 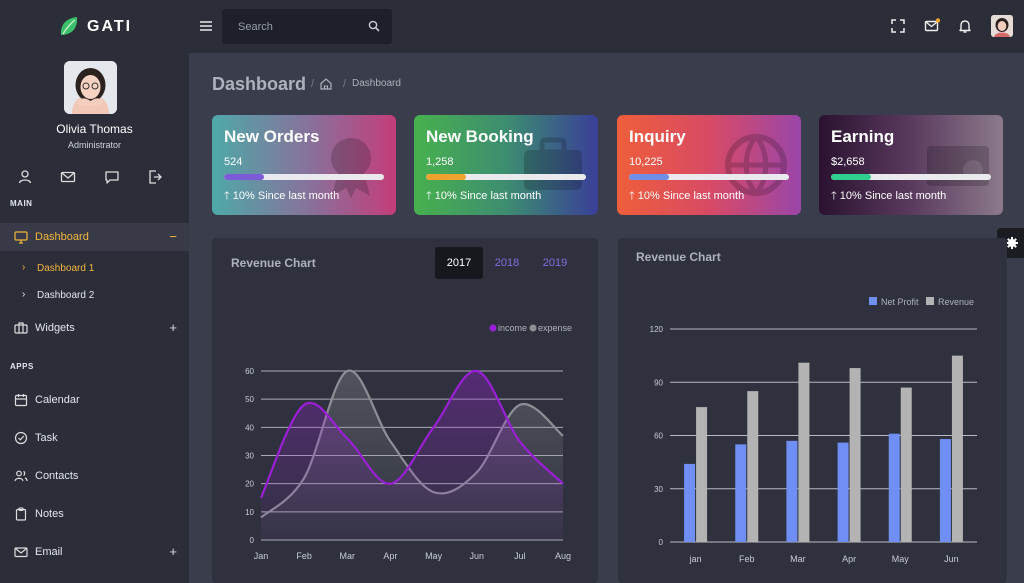 What do you see at coordinates (94, 552) in the screenshot?
I see `sidebar-item-email: Email +` at bounding box center [94, 552].